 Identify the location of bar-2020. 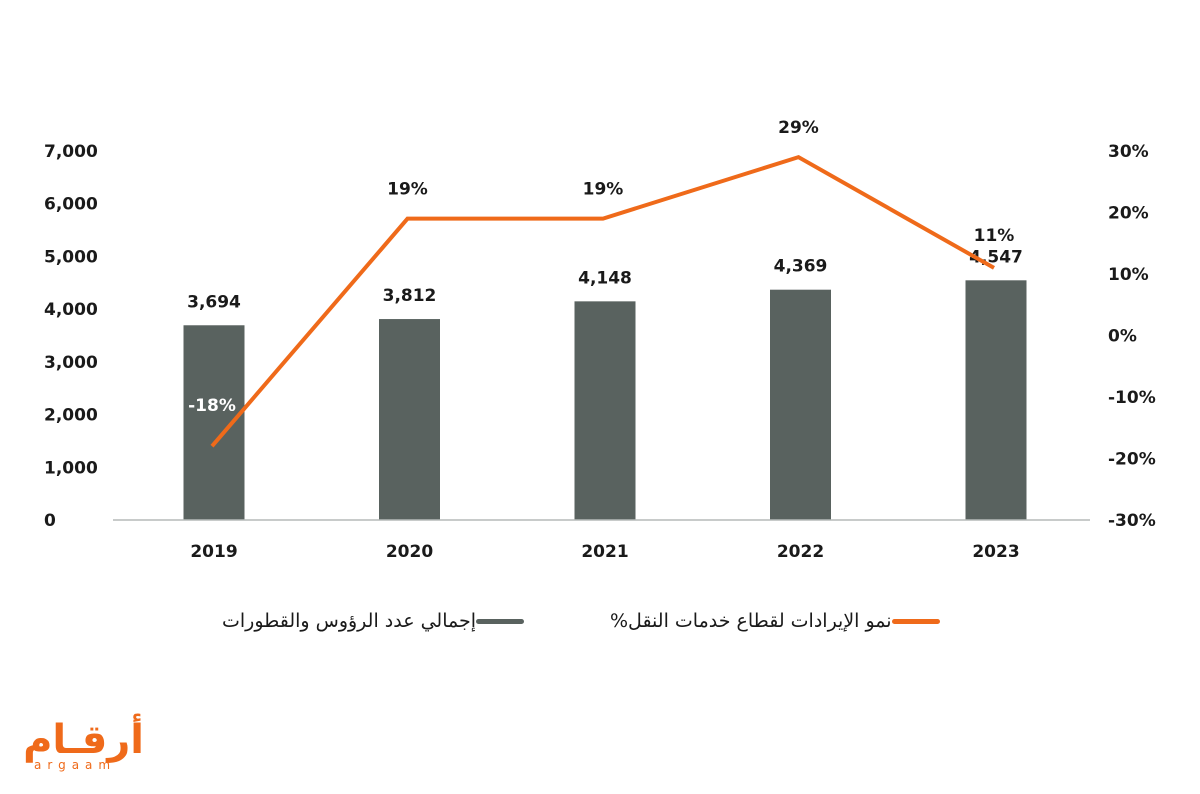
(409, 419).